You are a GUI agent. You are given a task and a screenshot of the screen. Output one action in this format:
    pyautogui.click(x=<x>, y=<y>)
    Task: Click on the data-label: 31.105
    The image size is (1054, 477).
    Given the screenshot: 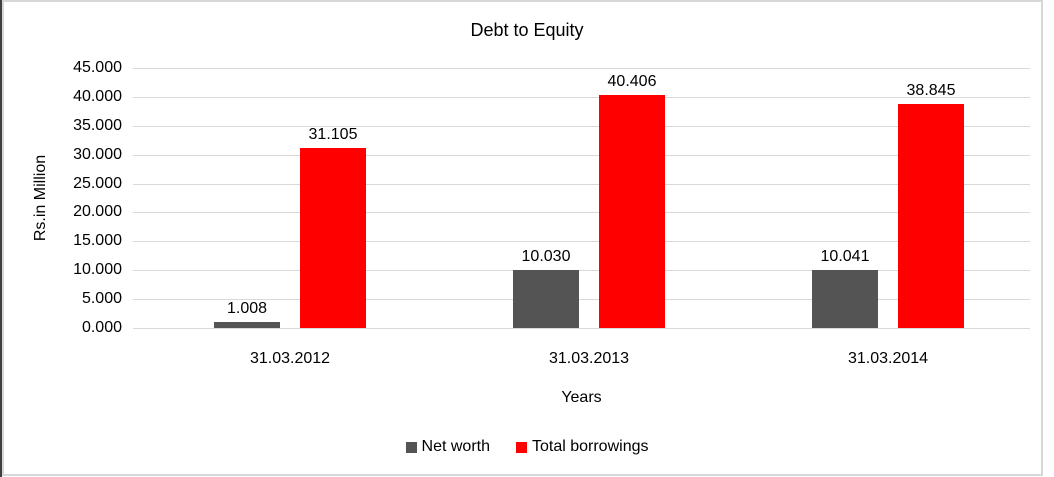 What is the action you would take?
    pyautogui.click(x=333, y=134)
    